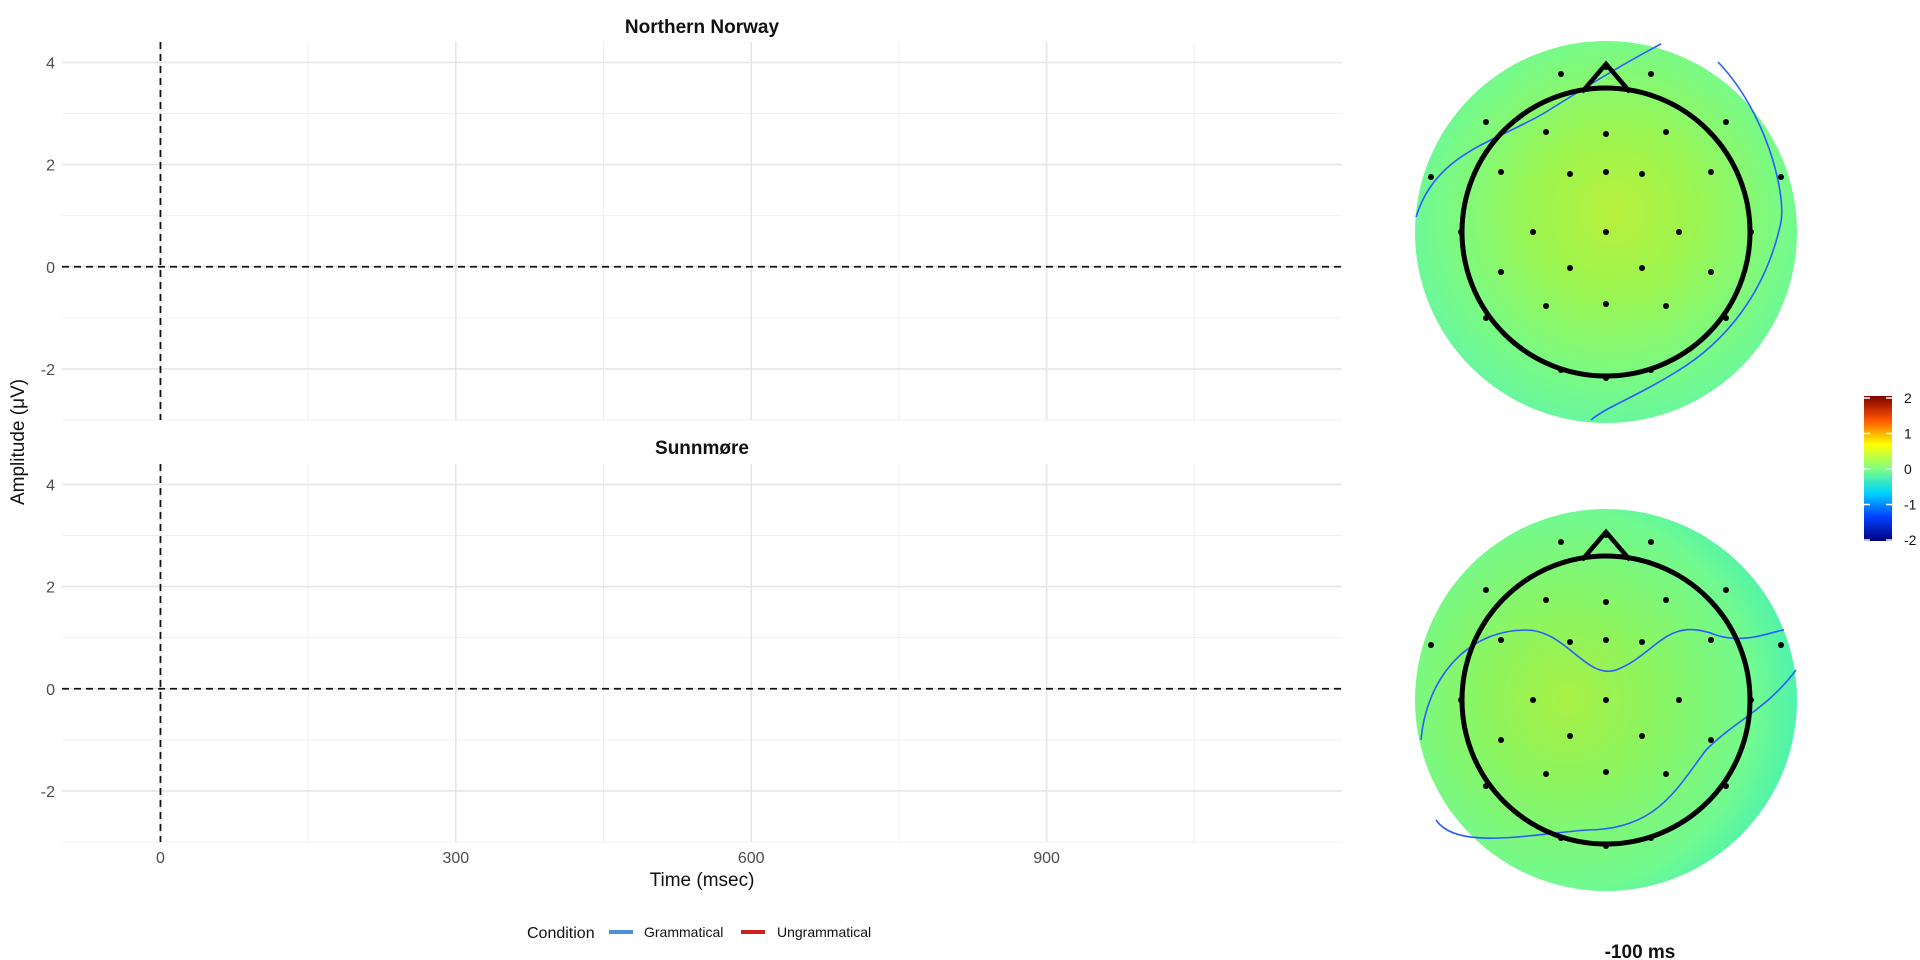 The image size is (1920, 960). I want to click on y-axis-title: Amplitude (μV), so click(18, 442).